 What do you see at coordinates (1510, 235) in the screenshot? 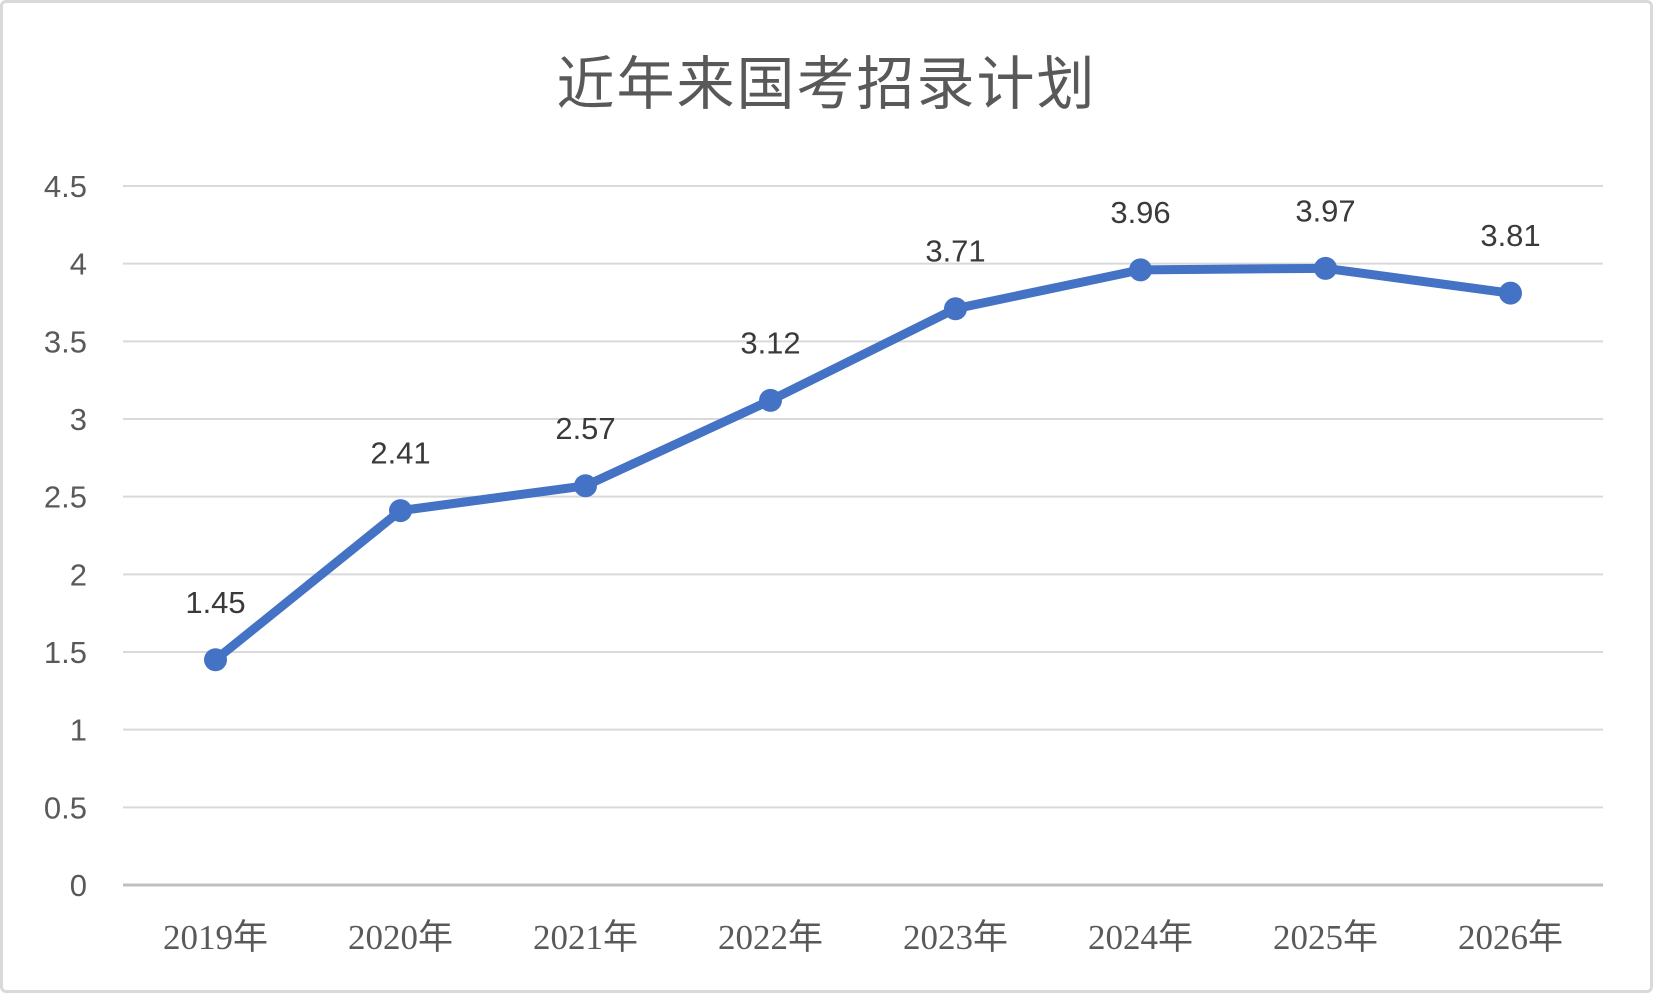
I see `data-label: 3.81` at bounding box center [1510, 235].